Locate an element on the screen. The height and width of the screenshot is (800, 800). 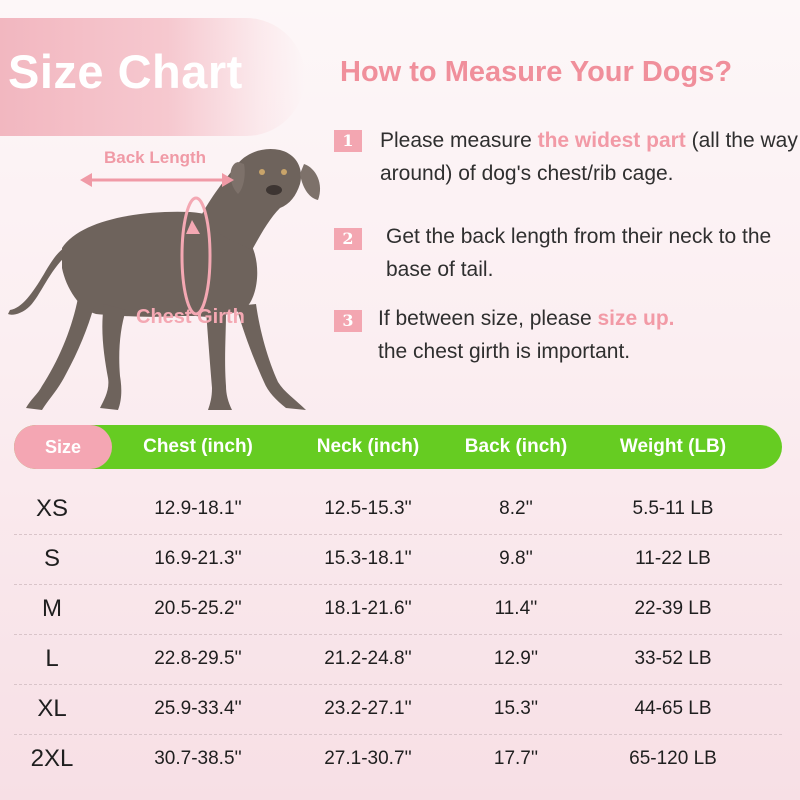
size-cell: XL is located at coordinates (52, 708).